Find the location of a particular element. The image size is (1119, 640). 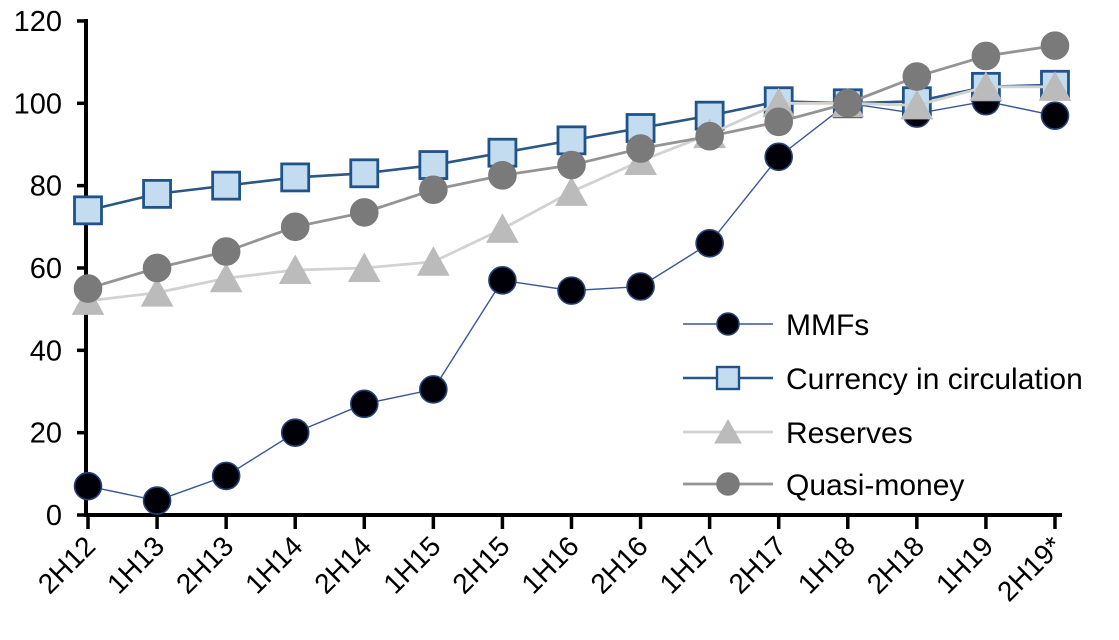

legend-marker-quasi-money is located at coordinates (728, 484).